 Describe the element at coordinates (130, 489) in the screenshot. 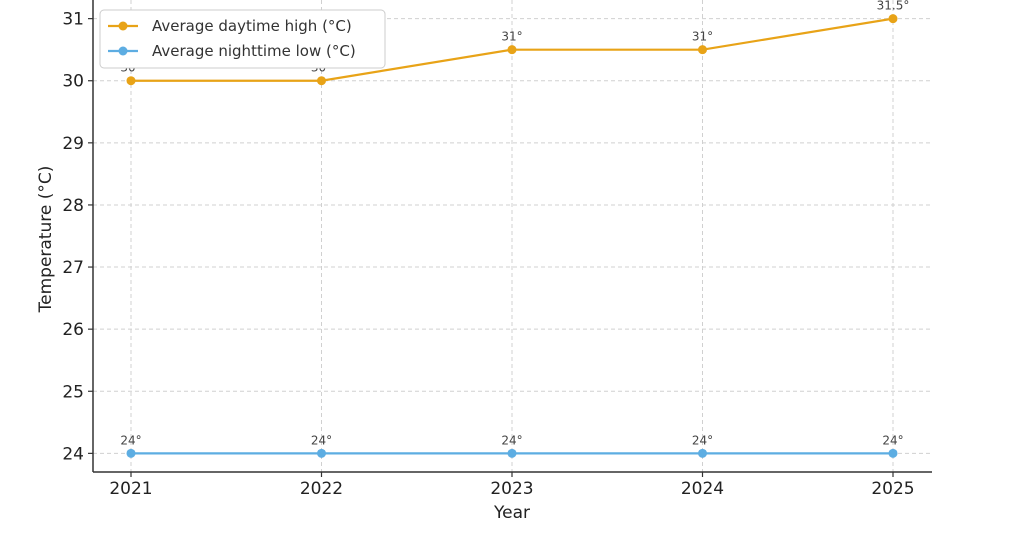

I see `x-tick-label: 2021` at that location.